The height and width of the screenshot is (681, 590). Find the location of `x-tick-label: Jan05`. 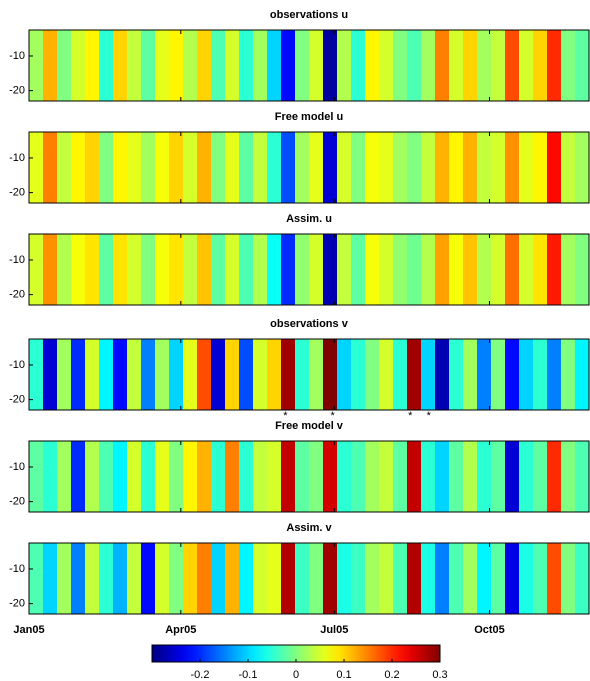

x-tick-label: Jan05 is located at coordinates (28, 630).